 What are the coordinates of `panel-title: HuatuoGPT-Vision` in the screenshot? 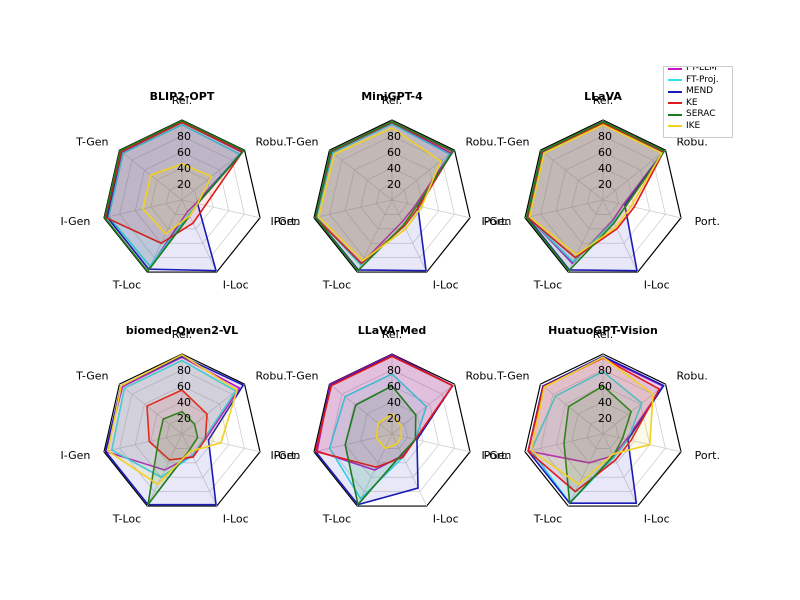 It's located at (603, 330).